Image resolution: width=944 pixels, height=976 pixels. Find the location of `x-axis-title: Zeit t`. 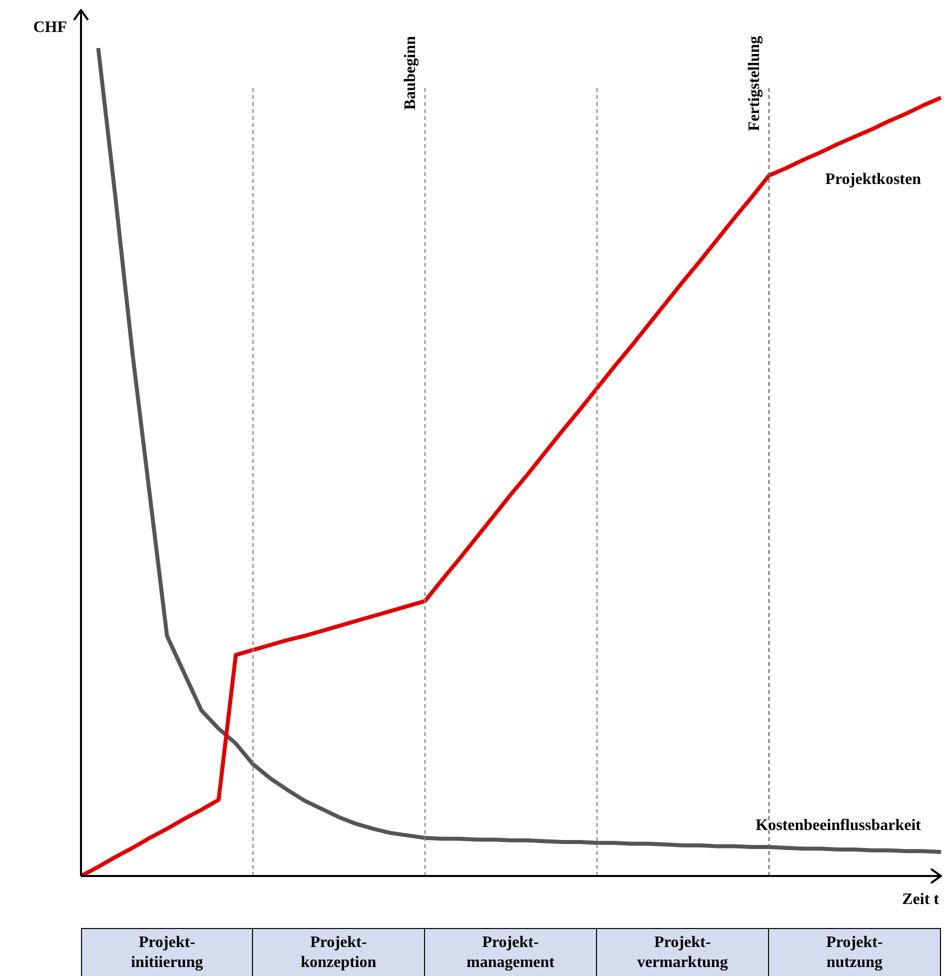

x-axis-title: Zeit t is located at coordinates (921, 899).